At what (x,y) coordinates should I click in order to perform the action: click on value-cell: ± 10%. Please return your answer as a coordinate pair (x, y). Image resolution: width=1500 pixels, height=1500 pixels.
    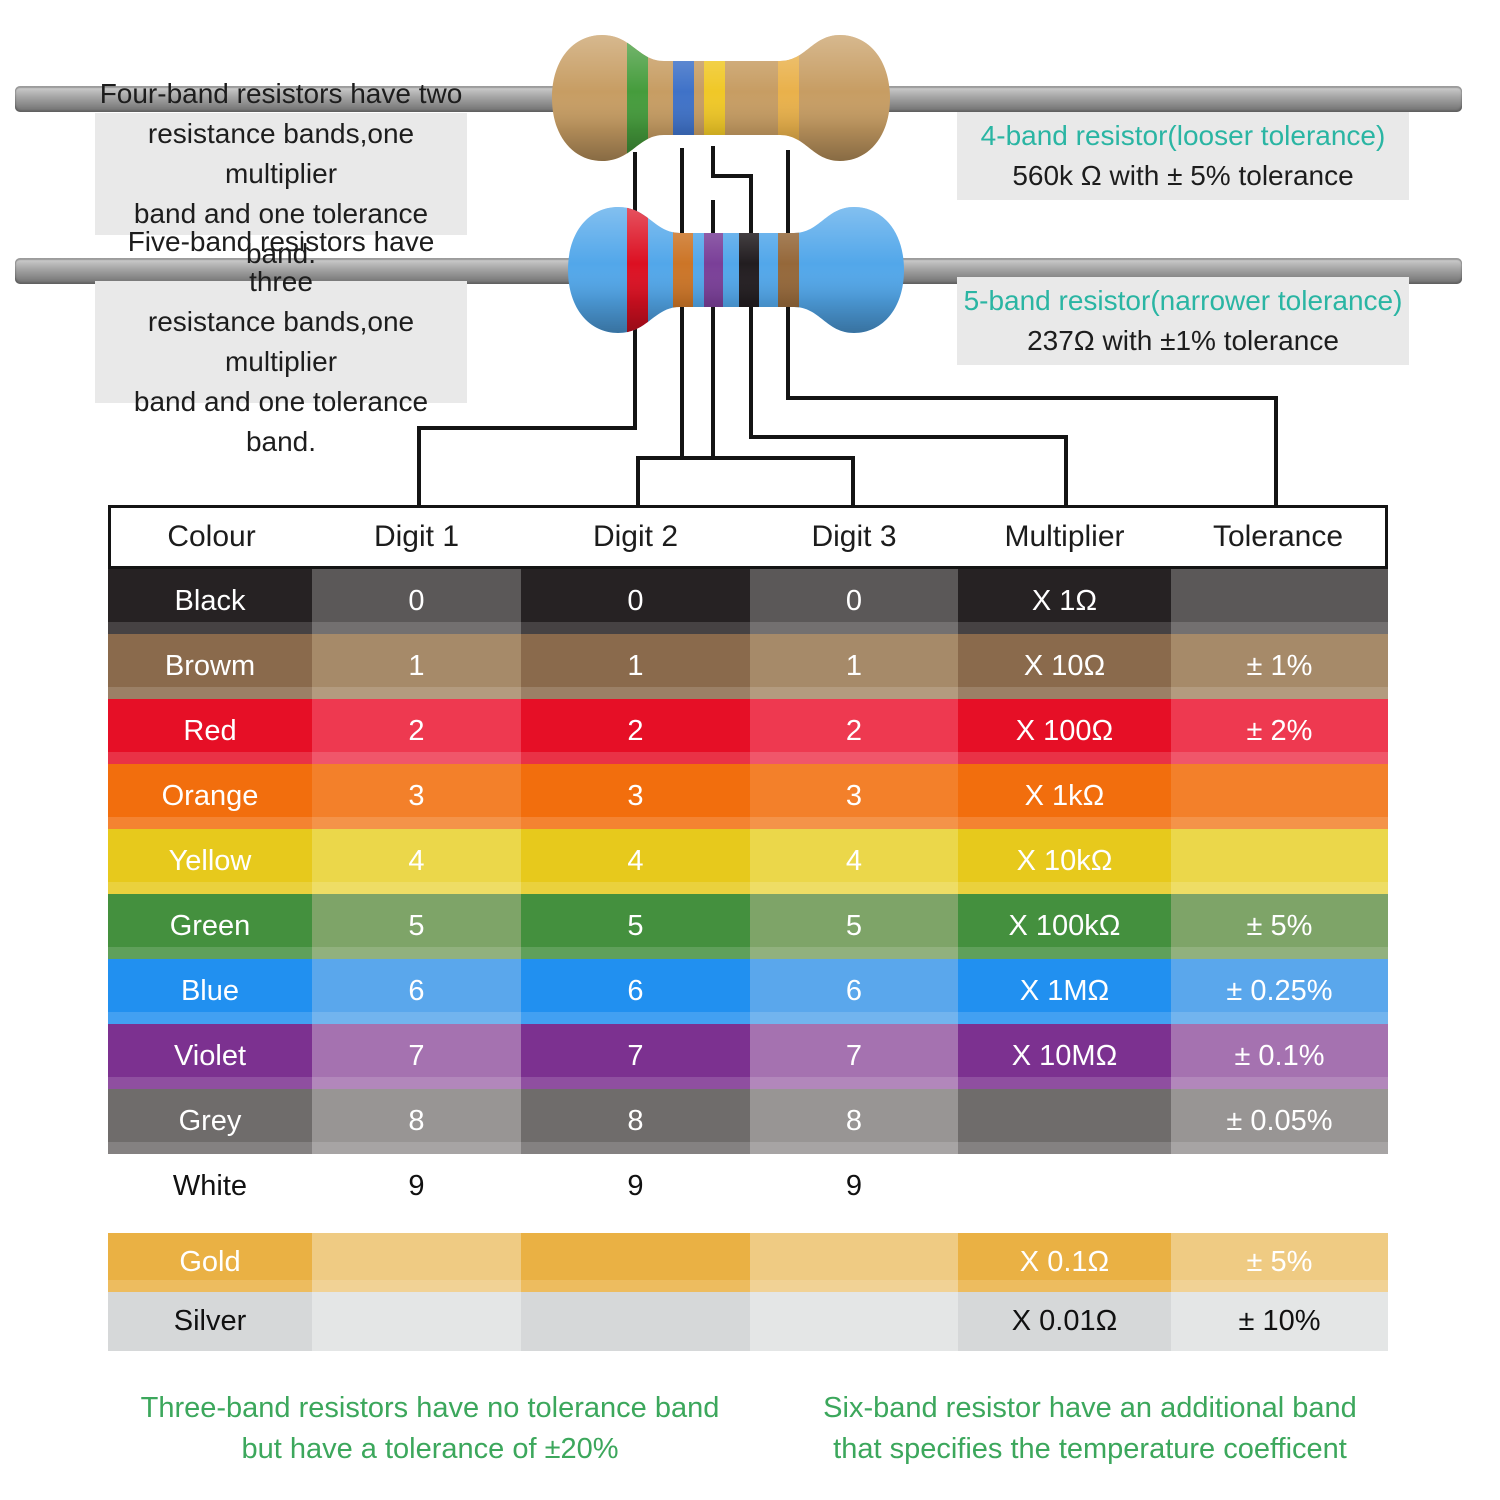
    Looking at the image, I should click on (1279, 1321).